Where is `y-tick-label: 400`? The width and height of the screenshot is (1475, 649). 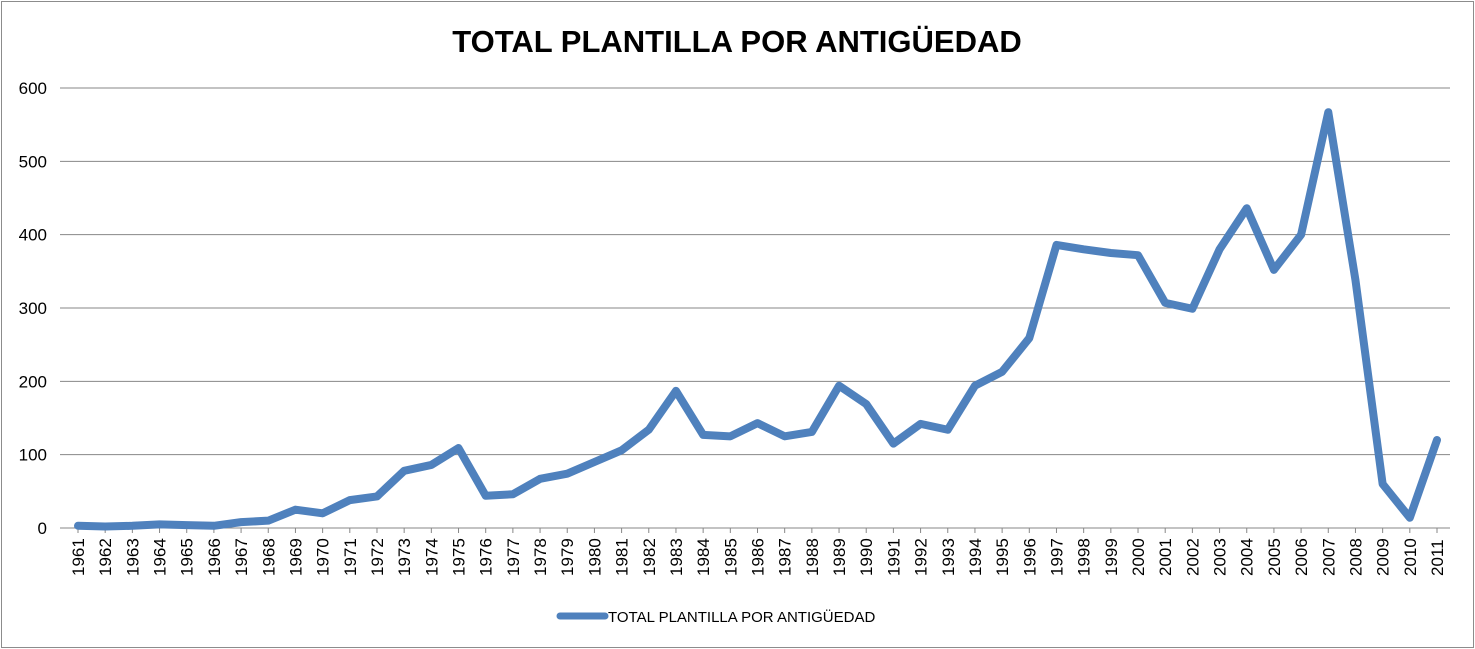 y-tick-label: 400 is located at coordinates (33, 235).